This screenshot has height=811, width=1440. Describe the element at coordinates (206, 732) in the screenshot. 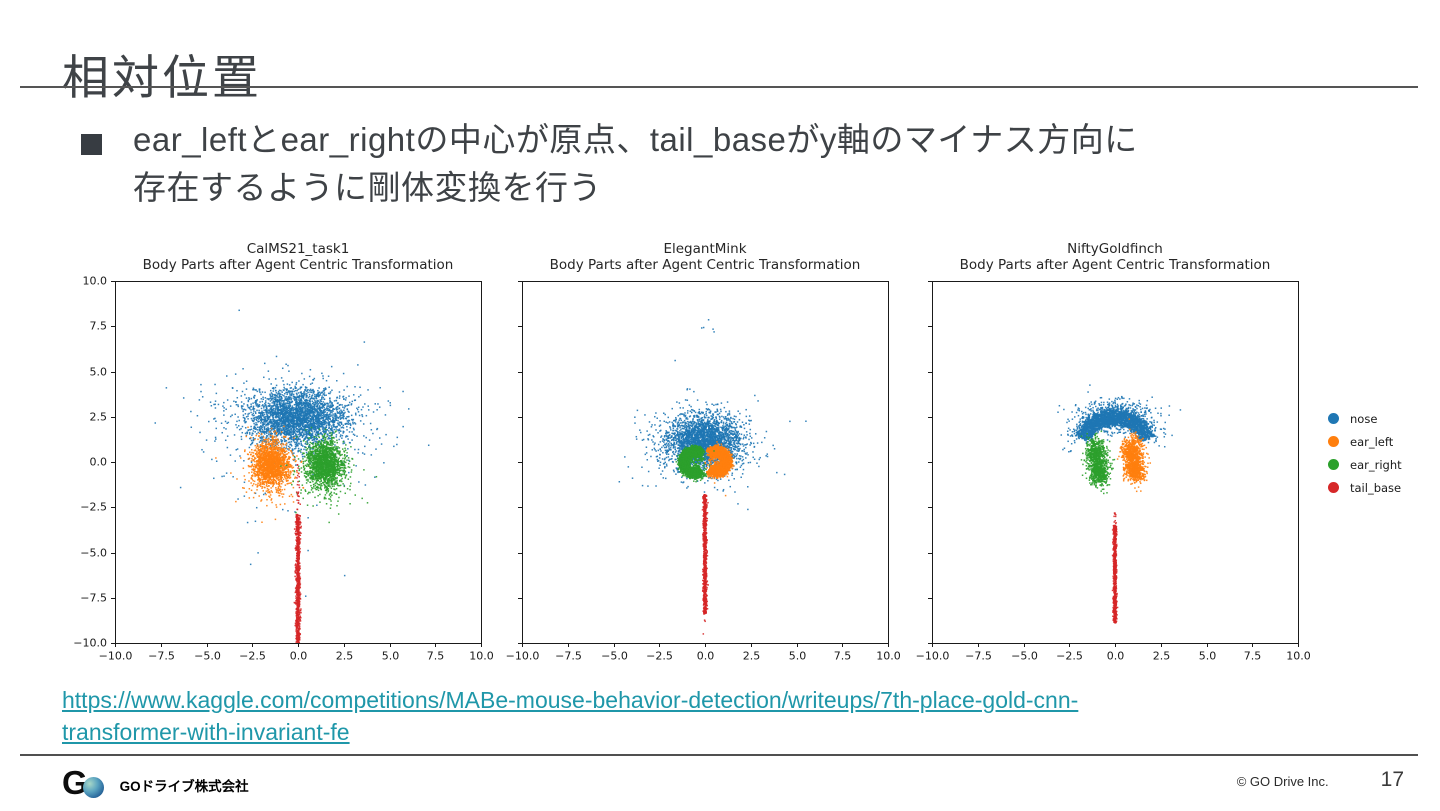

I see `source-link-line-2: transformer-with-invariant-fe` at that location.